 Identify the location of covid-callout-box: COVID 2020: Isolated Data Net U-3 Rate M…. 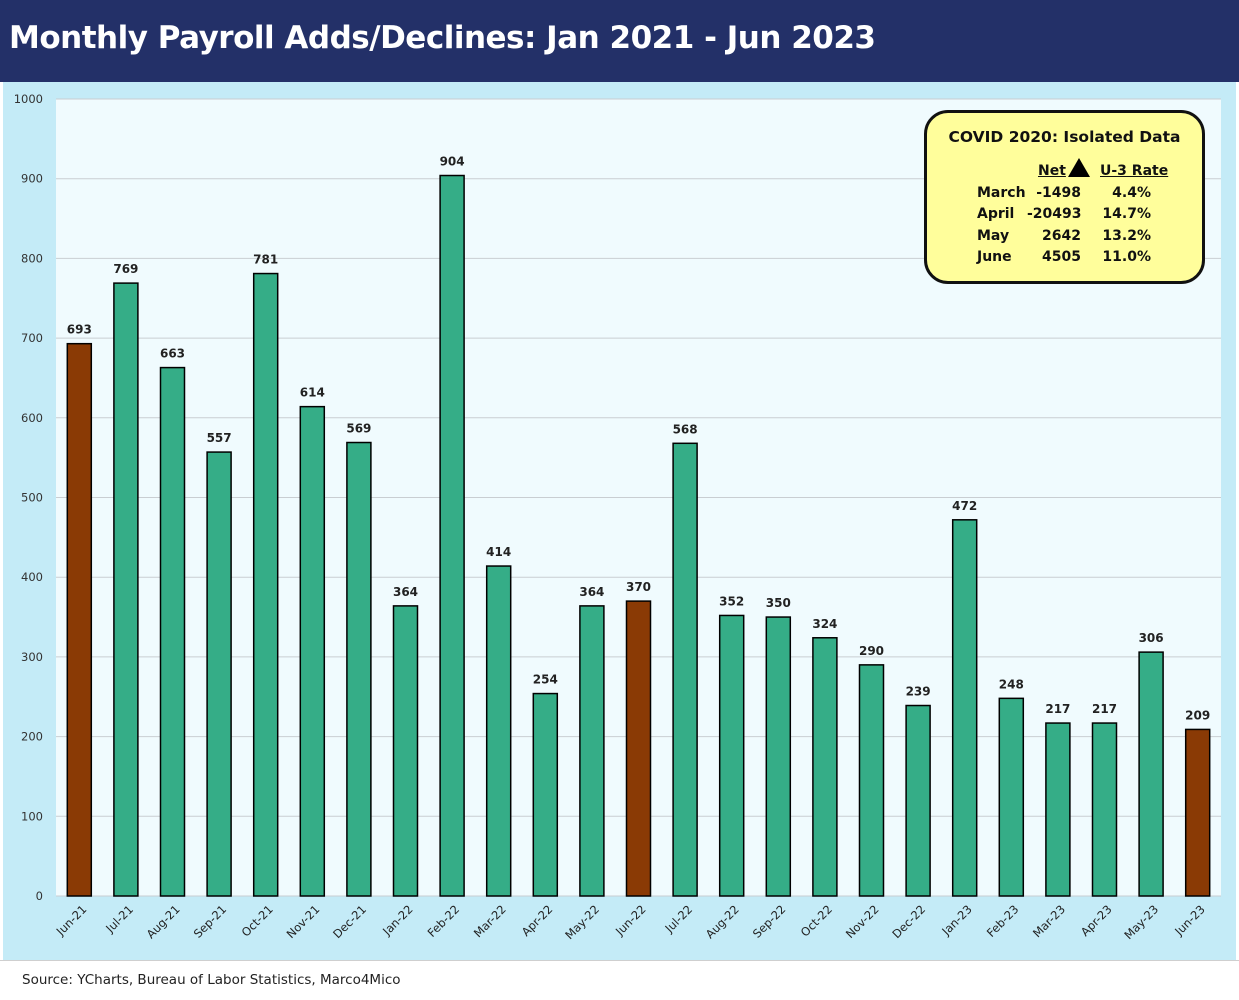
(1064, 197).